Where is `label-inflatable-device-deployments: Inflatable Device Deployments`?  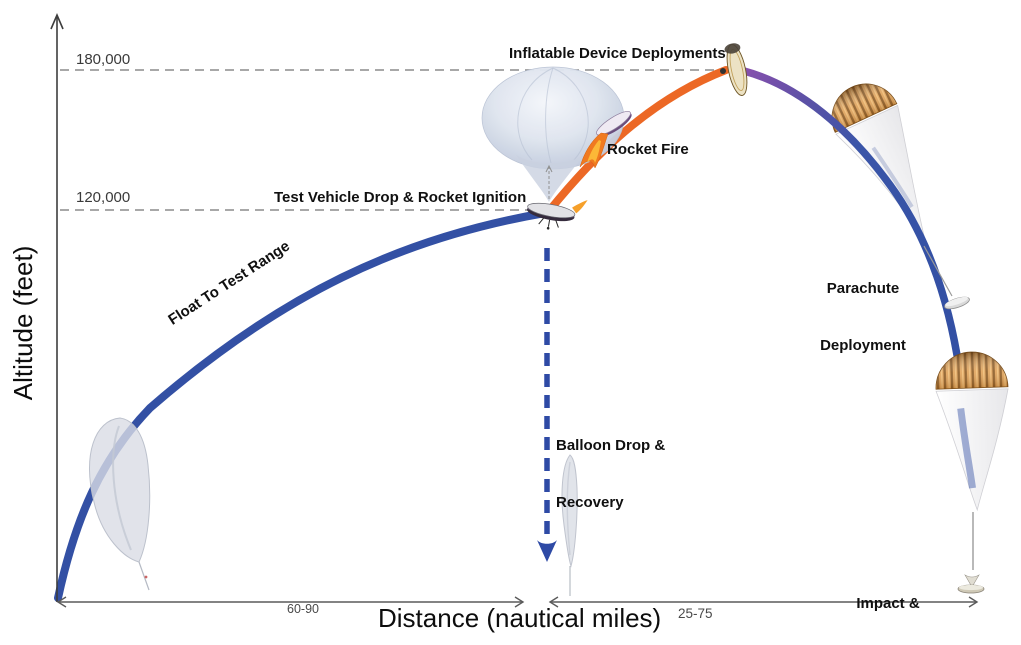 label-inflatable-device-deployments: Inflatable Device Deployments is located at coordinates (617, 53).